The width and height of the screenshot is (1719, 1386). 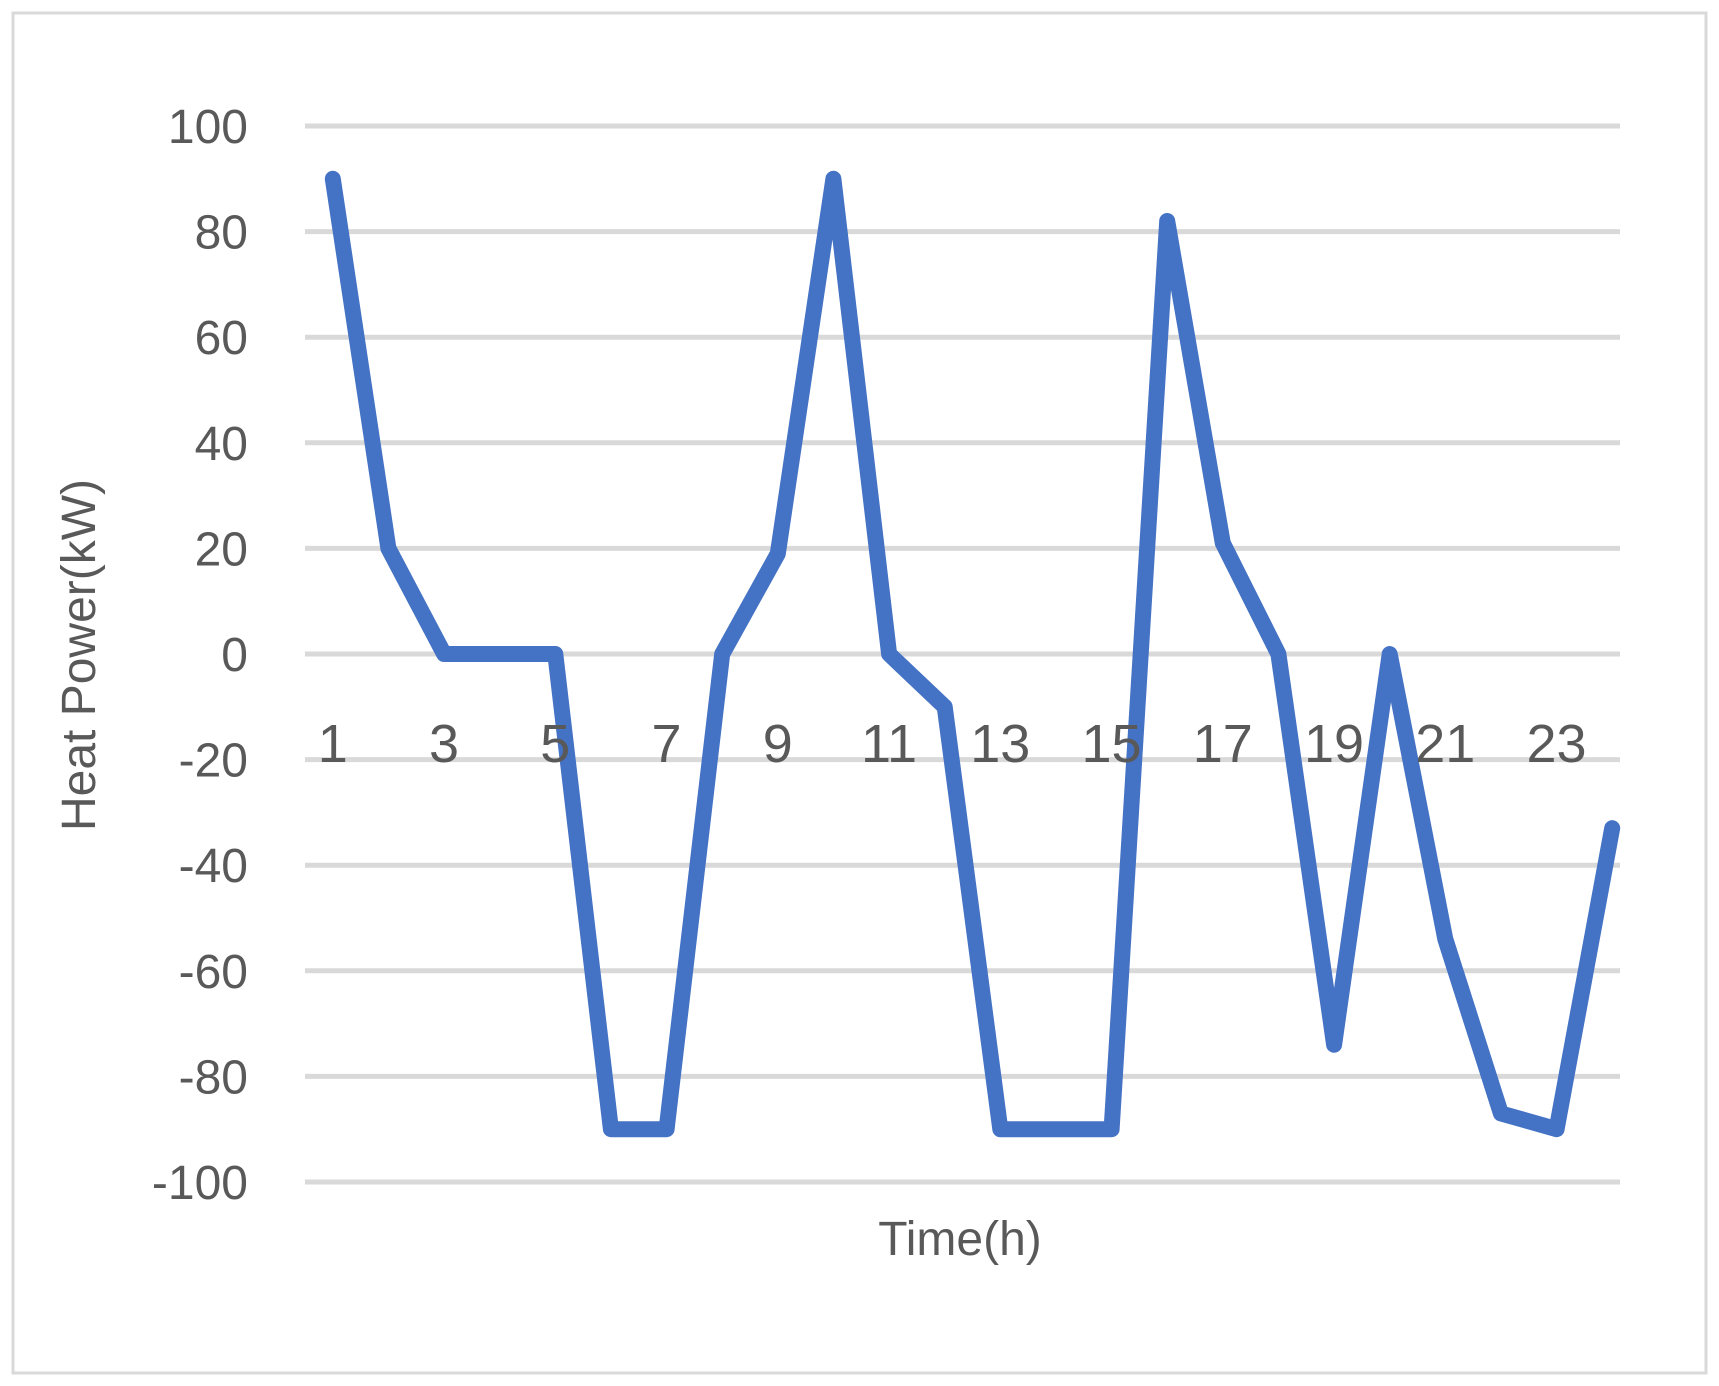 I want to click on x-tick-label: 3, so click(x=444, y=744).